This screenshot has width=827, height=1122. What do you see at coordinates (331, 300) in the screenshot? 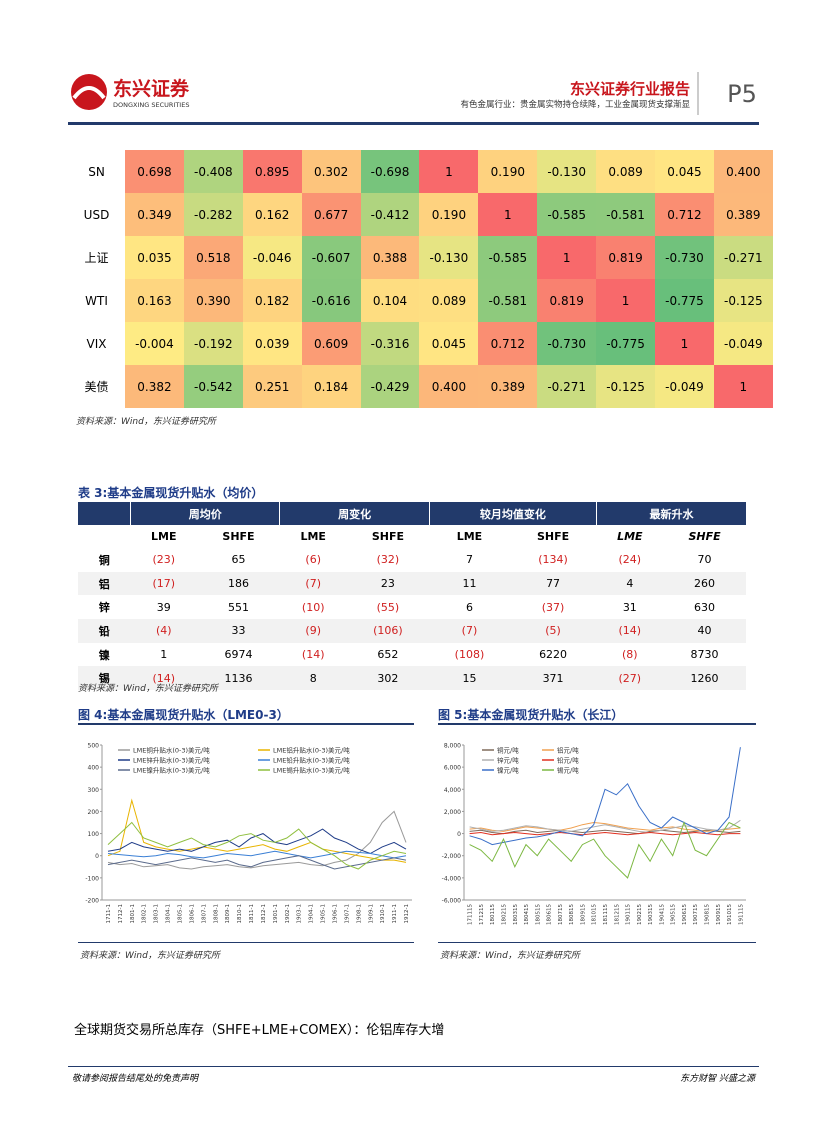
I see `cell: -0.616` at bounding box center [331, 300].